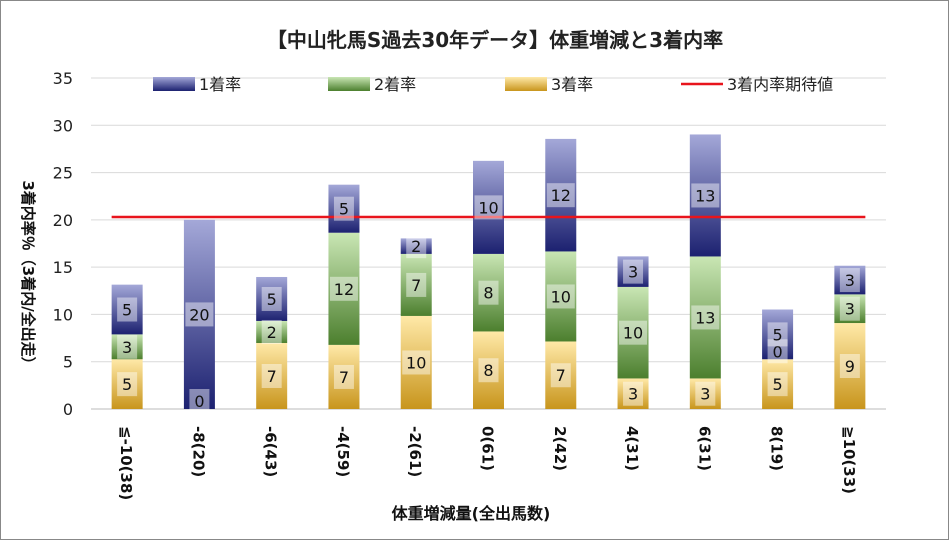 The width and height of the screenshot is (949, 540). Describe the element at coordinates (198, 451) in the screenshot. I see `x-tick-label: -8(20)` at that location.